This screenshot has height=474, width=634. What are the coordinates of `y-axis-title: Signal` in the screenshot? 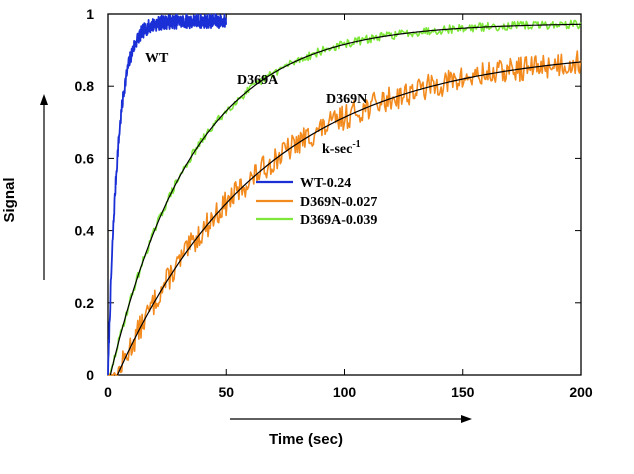 It's located at (9, 199).